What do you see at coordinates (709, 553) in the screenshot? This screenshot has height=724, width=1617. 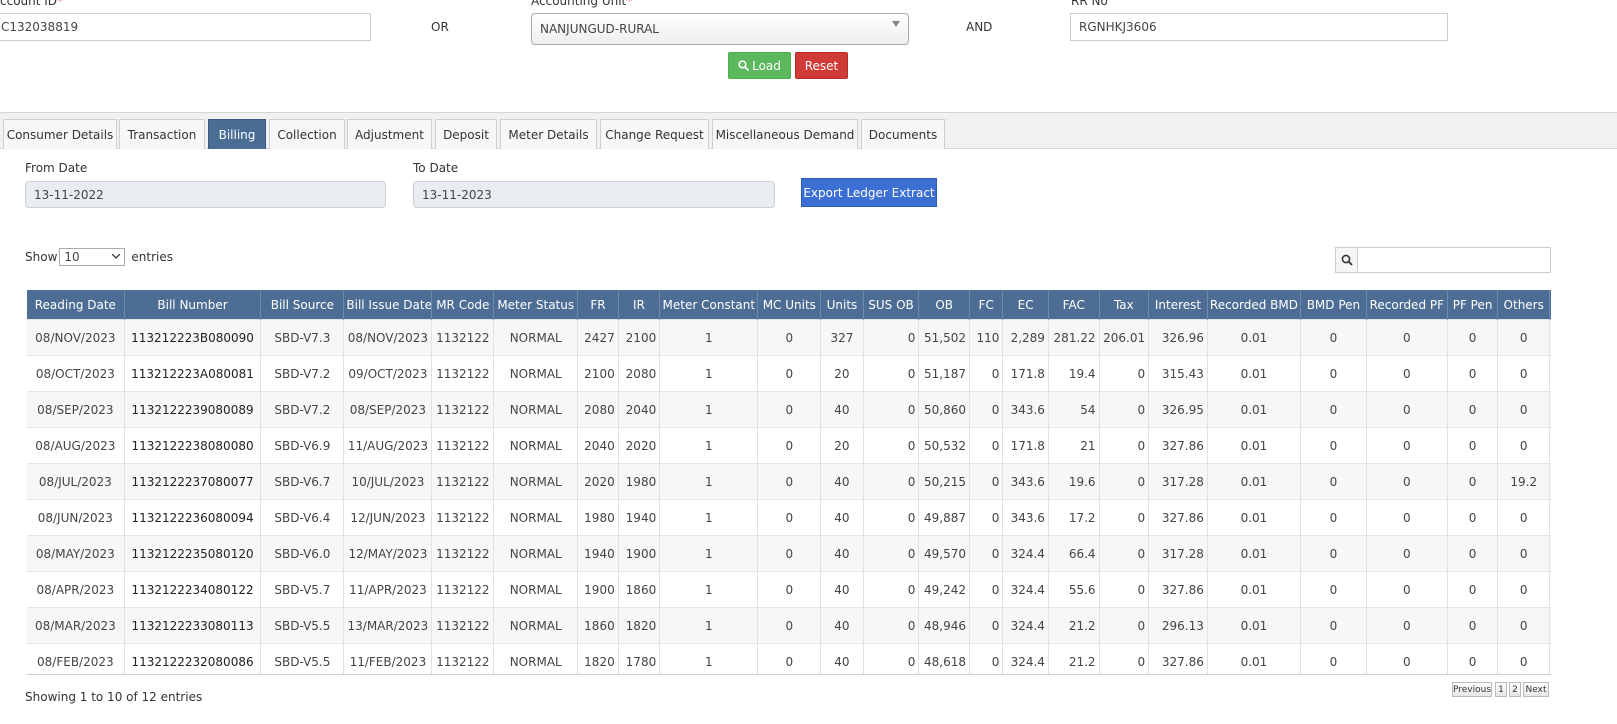 I see `table-cell: 1` at bounding box center [709, 553].